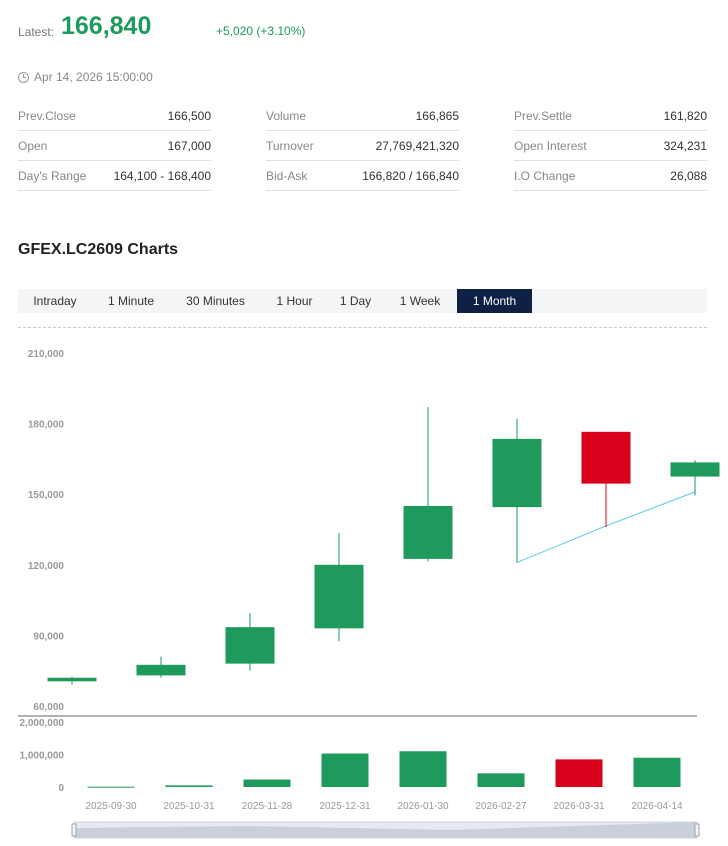  I want to click on volume-tick-label: 0, so click(61, 788).